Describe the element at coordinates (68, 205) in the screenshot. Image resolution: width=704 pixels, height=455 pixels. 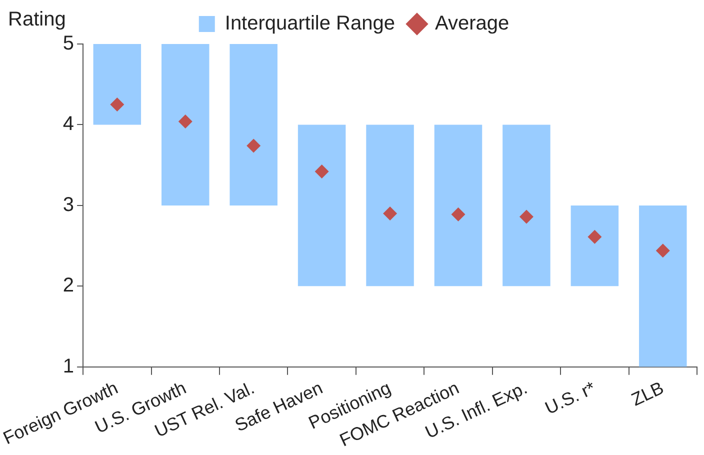
I see `y-tick-label: 3` at that location.